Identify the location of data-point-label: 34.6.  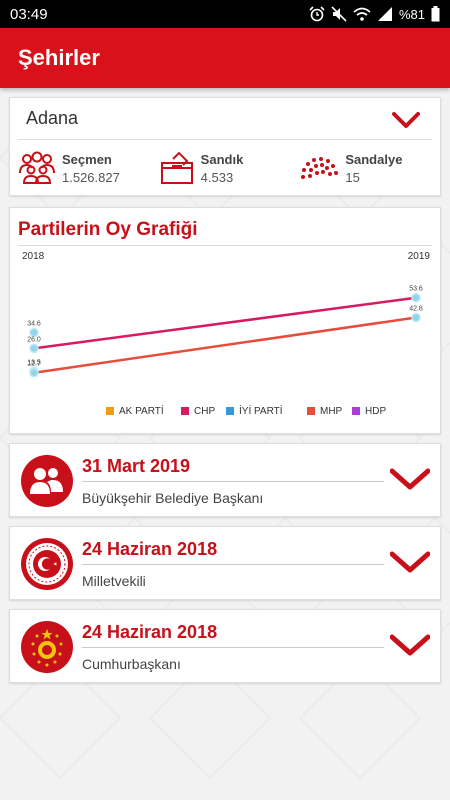
(34, 324).